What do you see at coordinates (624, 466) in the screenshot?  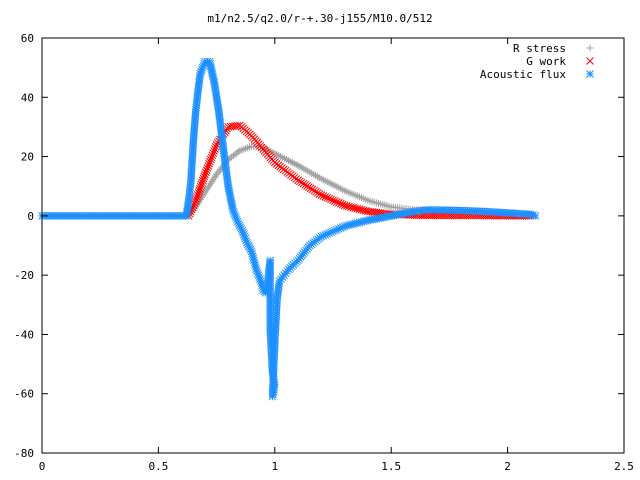 I see `x-tick-label: 2.5` at bounding box center [624, 466].